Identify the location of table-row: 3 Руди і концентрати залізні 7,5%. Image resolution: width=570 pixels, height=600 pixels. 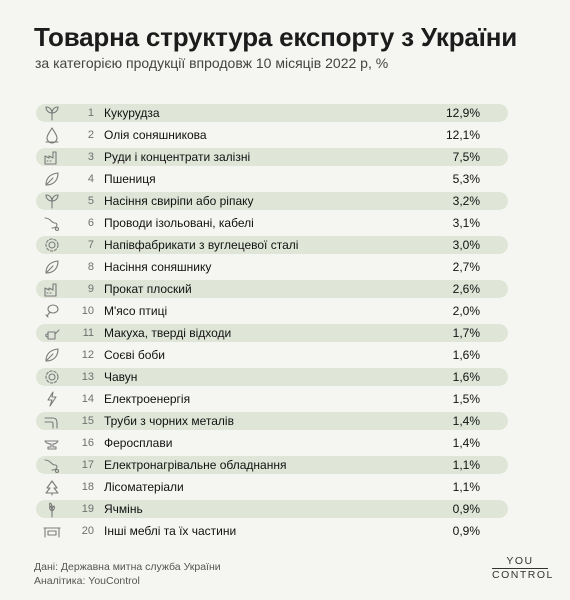
(272, 157).